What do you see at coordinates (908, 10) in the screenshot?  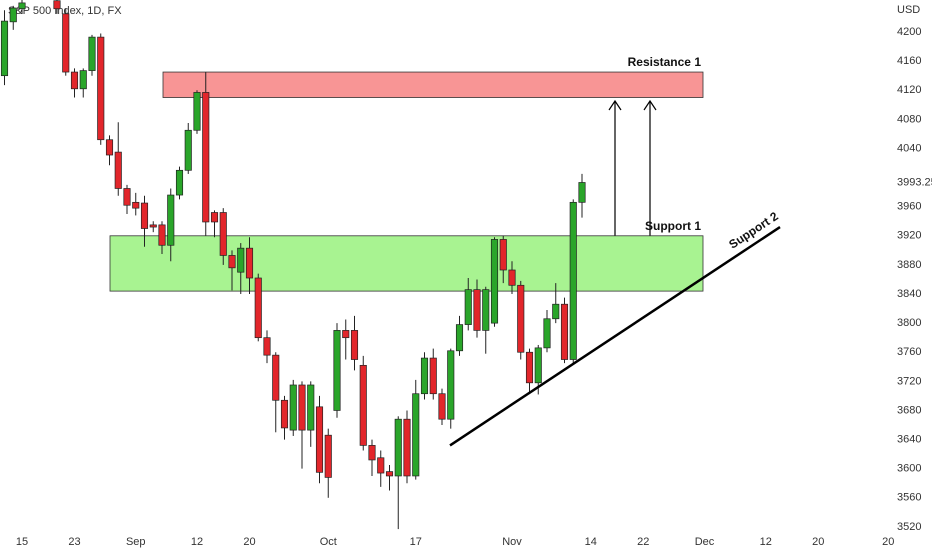 I see `axis-unit: USD` at bounding box center [908, 10].